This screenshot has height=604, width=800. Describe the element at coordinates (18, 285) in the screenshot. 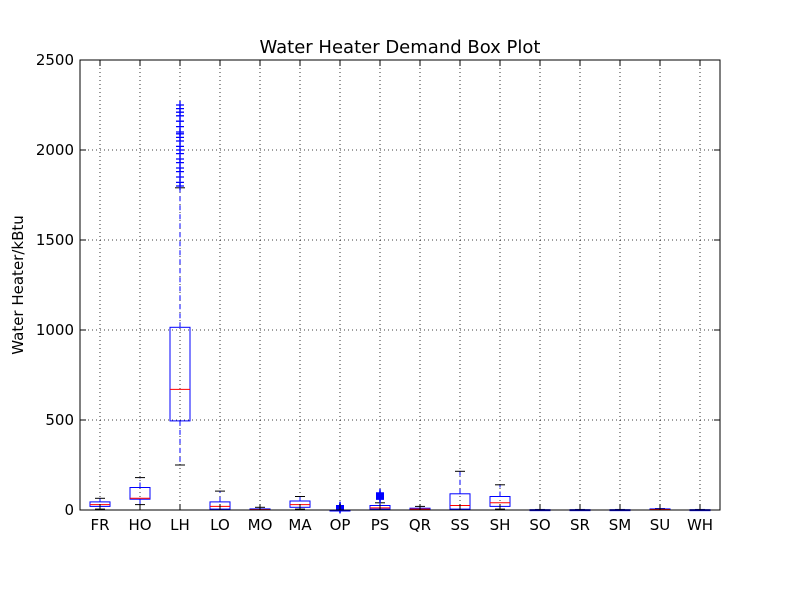

I see `y-axis-label: Water Heater/kBtu` at that location.